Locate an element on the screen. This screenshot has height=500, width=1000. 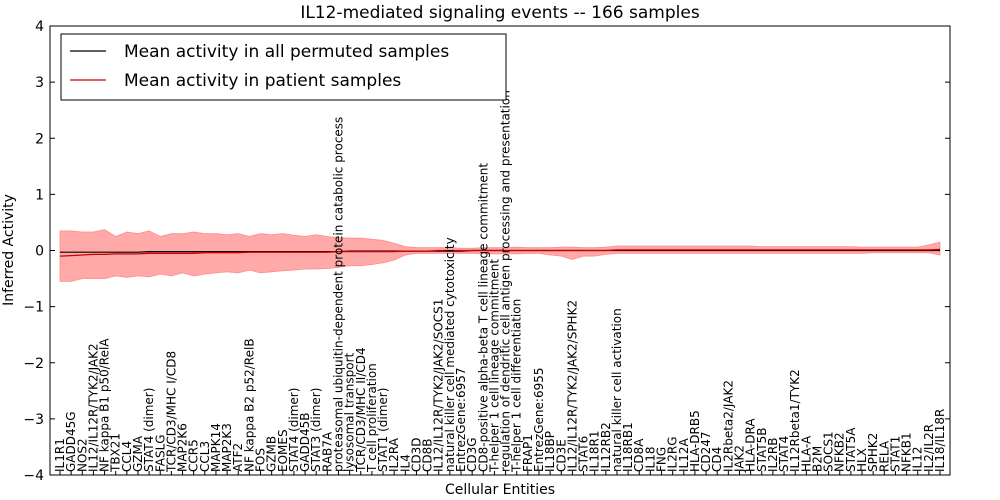
x-tick-label: NFKB1 is located at coordinates (907, 452).